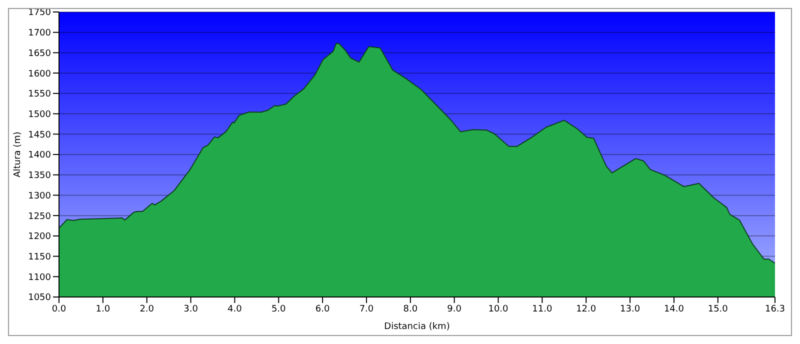 This screenshot has width=800, height=344. Describe the element at coordinates (542, 309) in the screenshot. I see `x-tick-label: 11.0` at that location.